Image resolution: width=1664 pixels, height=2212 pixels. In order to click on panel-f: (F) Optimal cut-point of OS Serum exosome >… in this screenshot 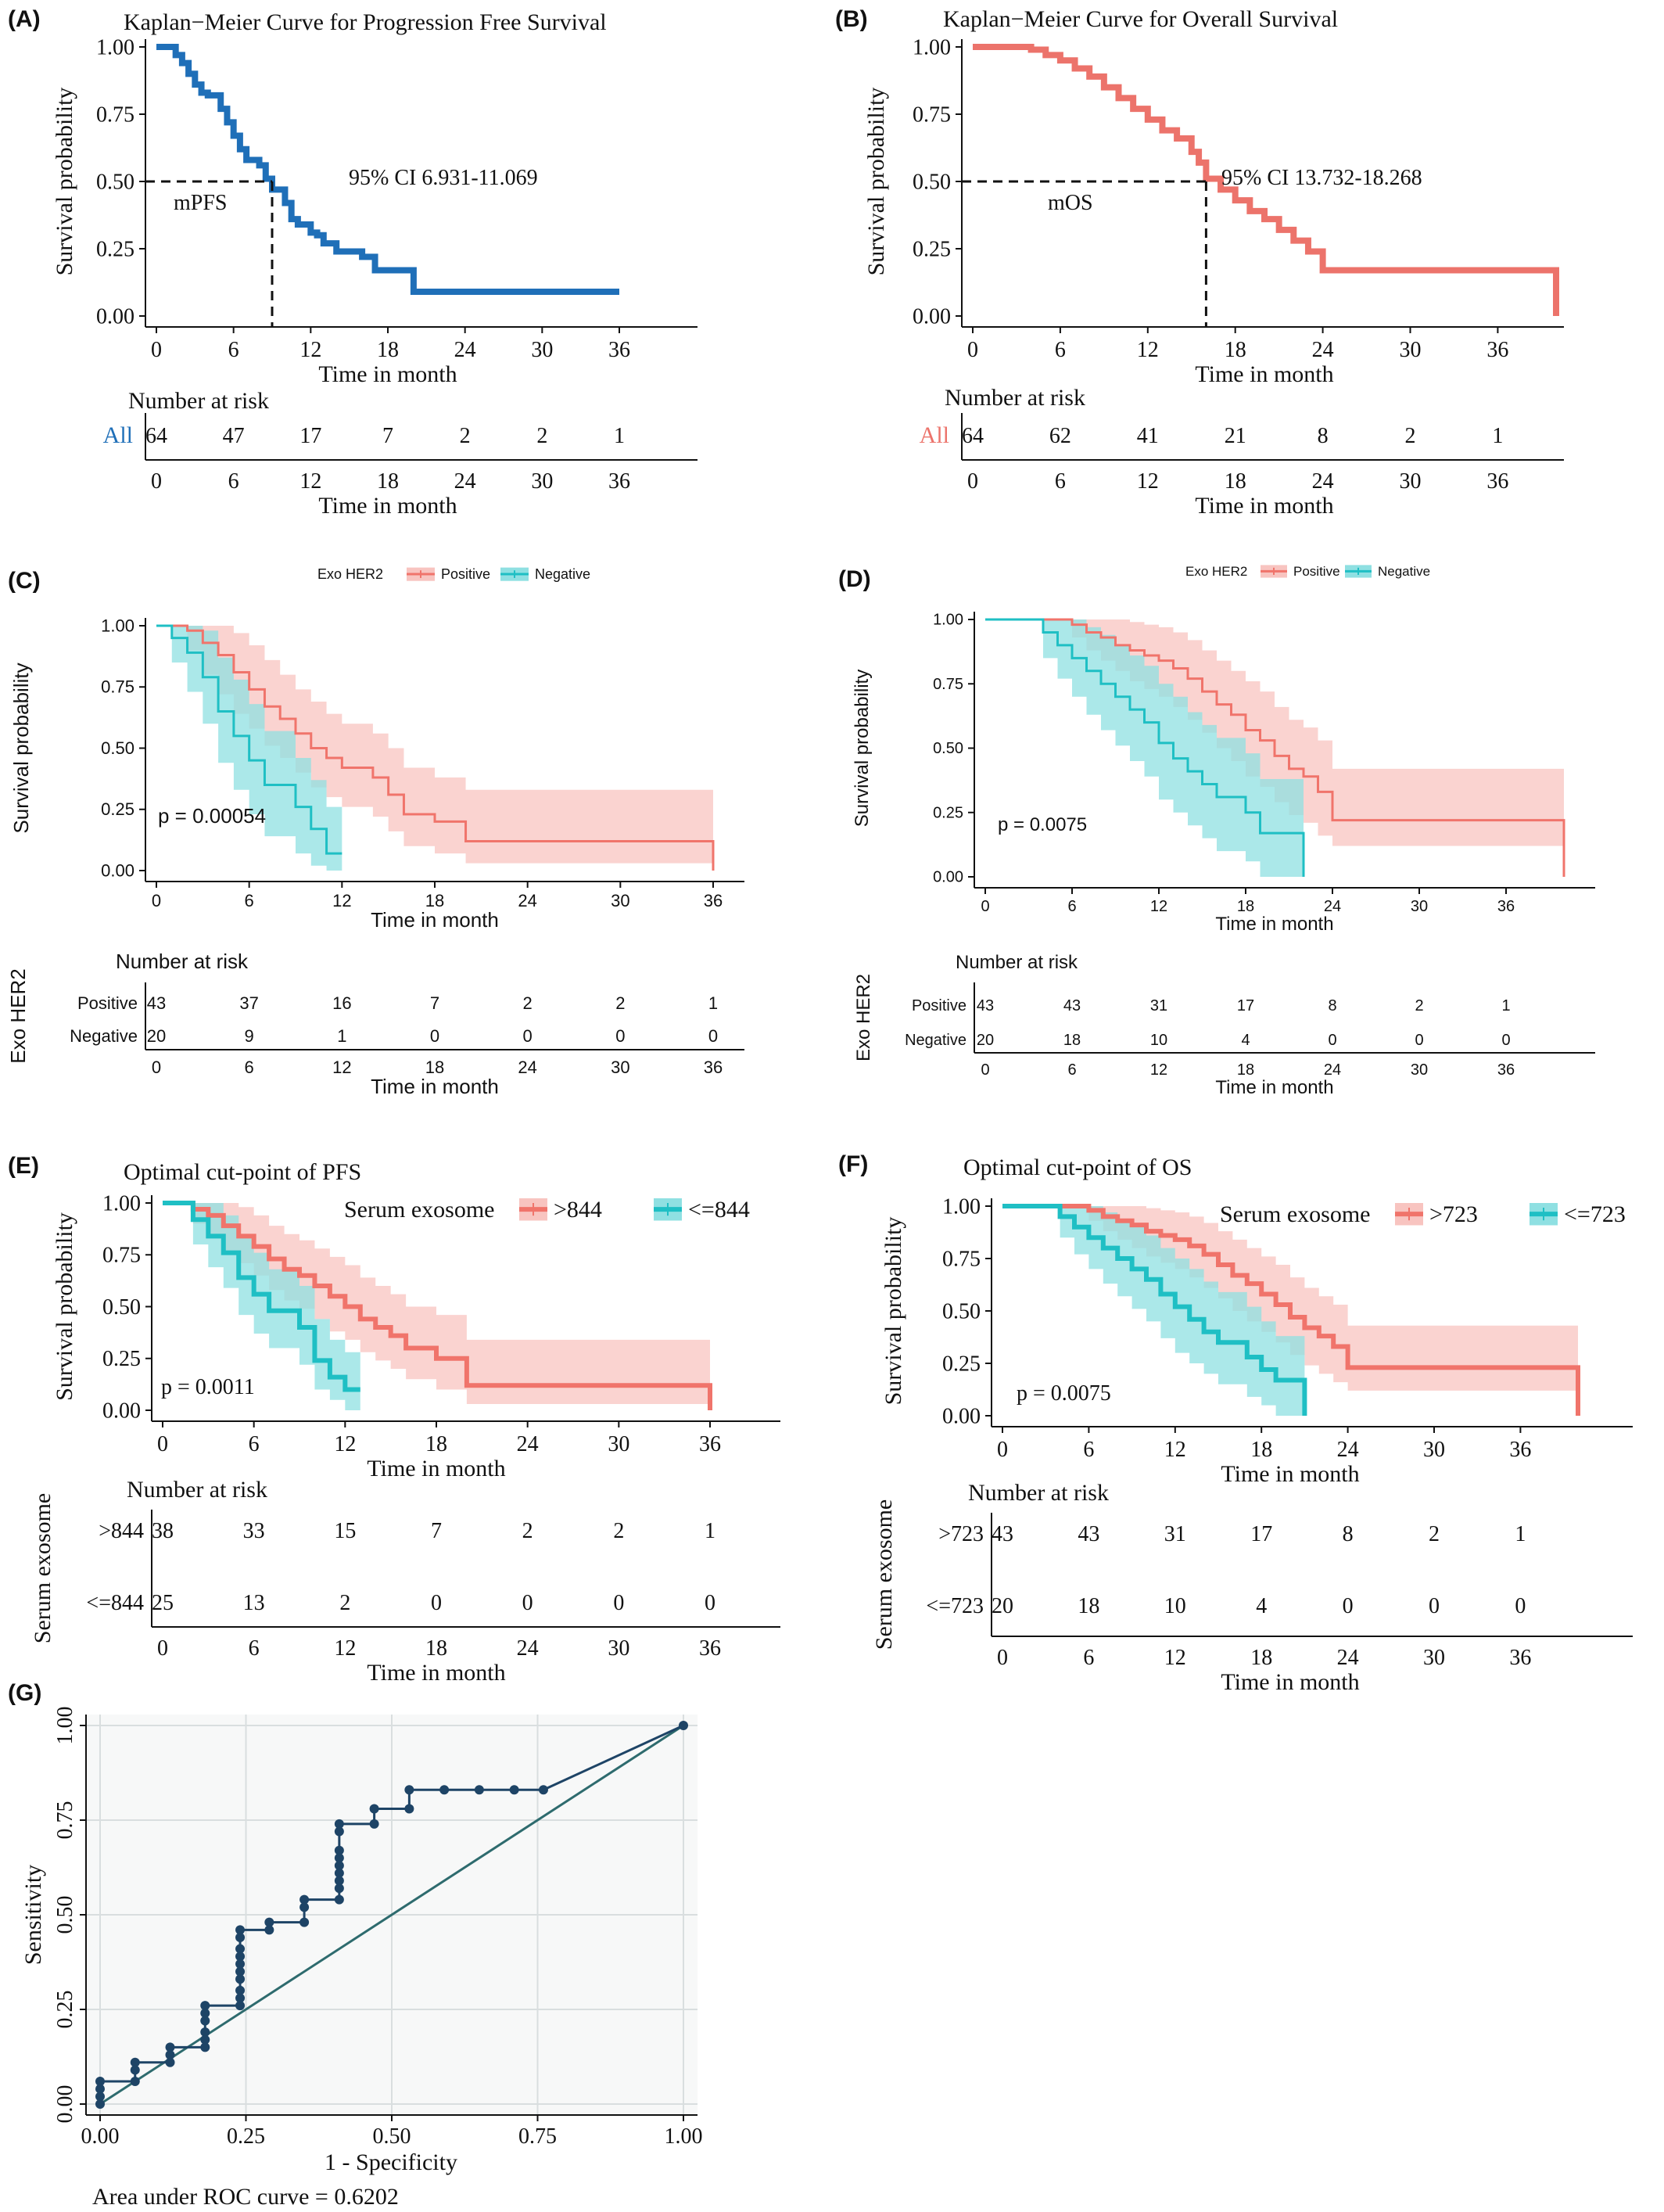, I will do `click(1235, 1423)`.